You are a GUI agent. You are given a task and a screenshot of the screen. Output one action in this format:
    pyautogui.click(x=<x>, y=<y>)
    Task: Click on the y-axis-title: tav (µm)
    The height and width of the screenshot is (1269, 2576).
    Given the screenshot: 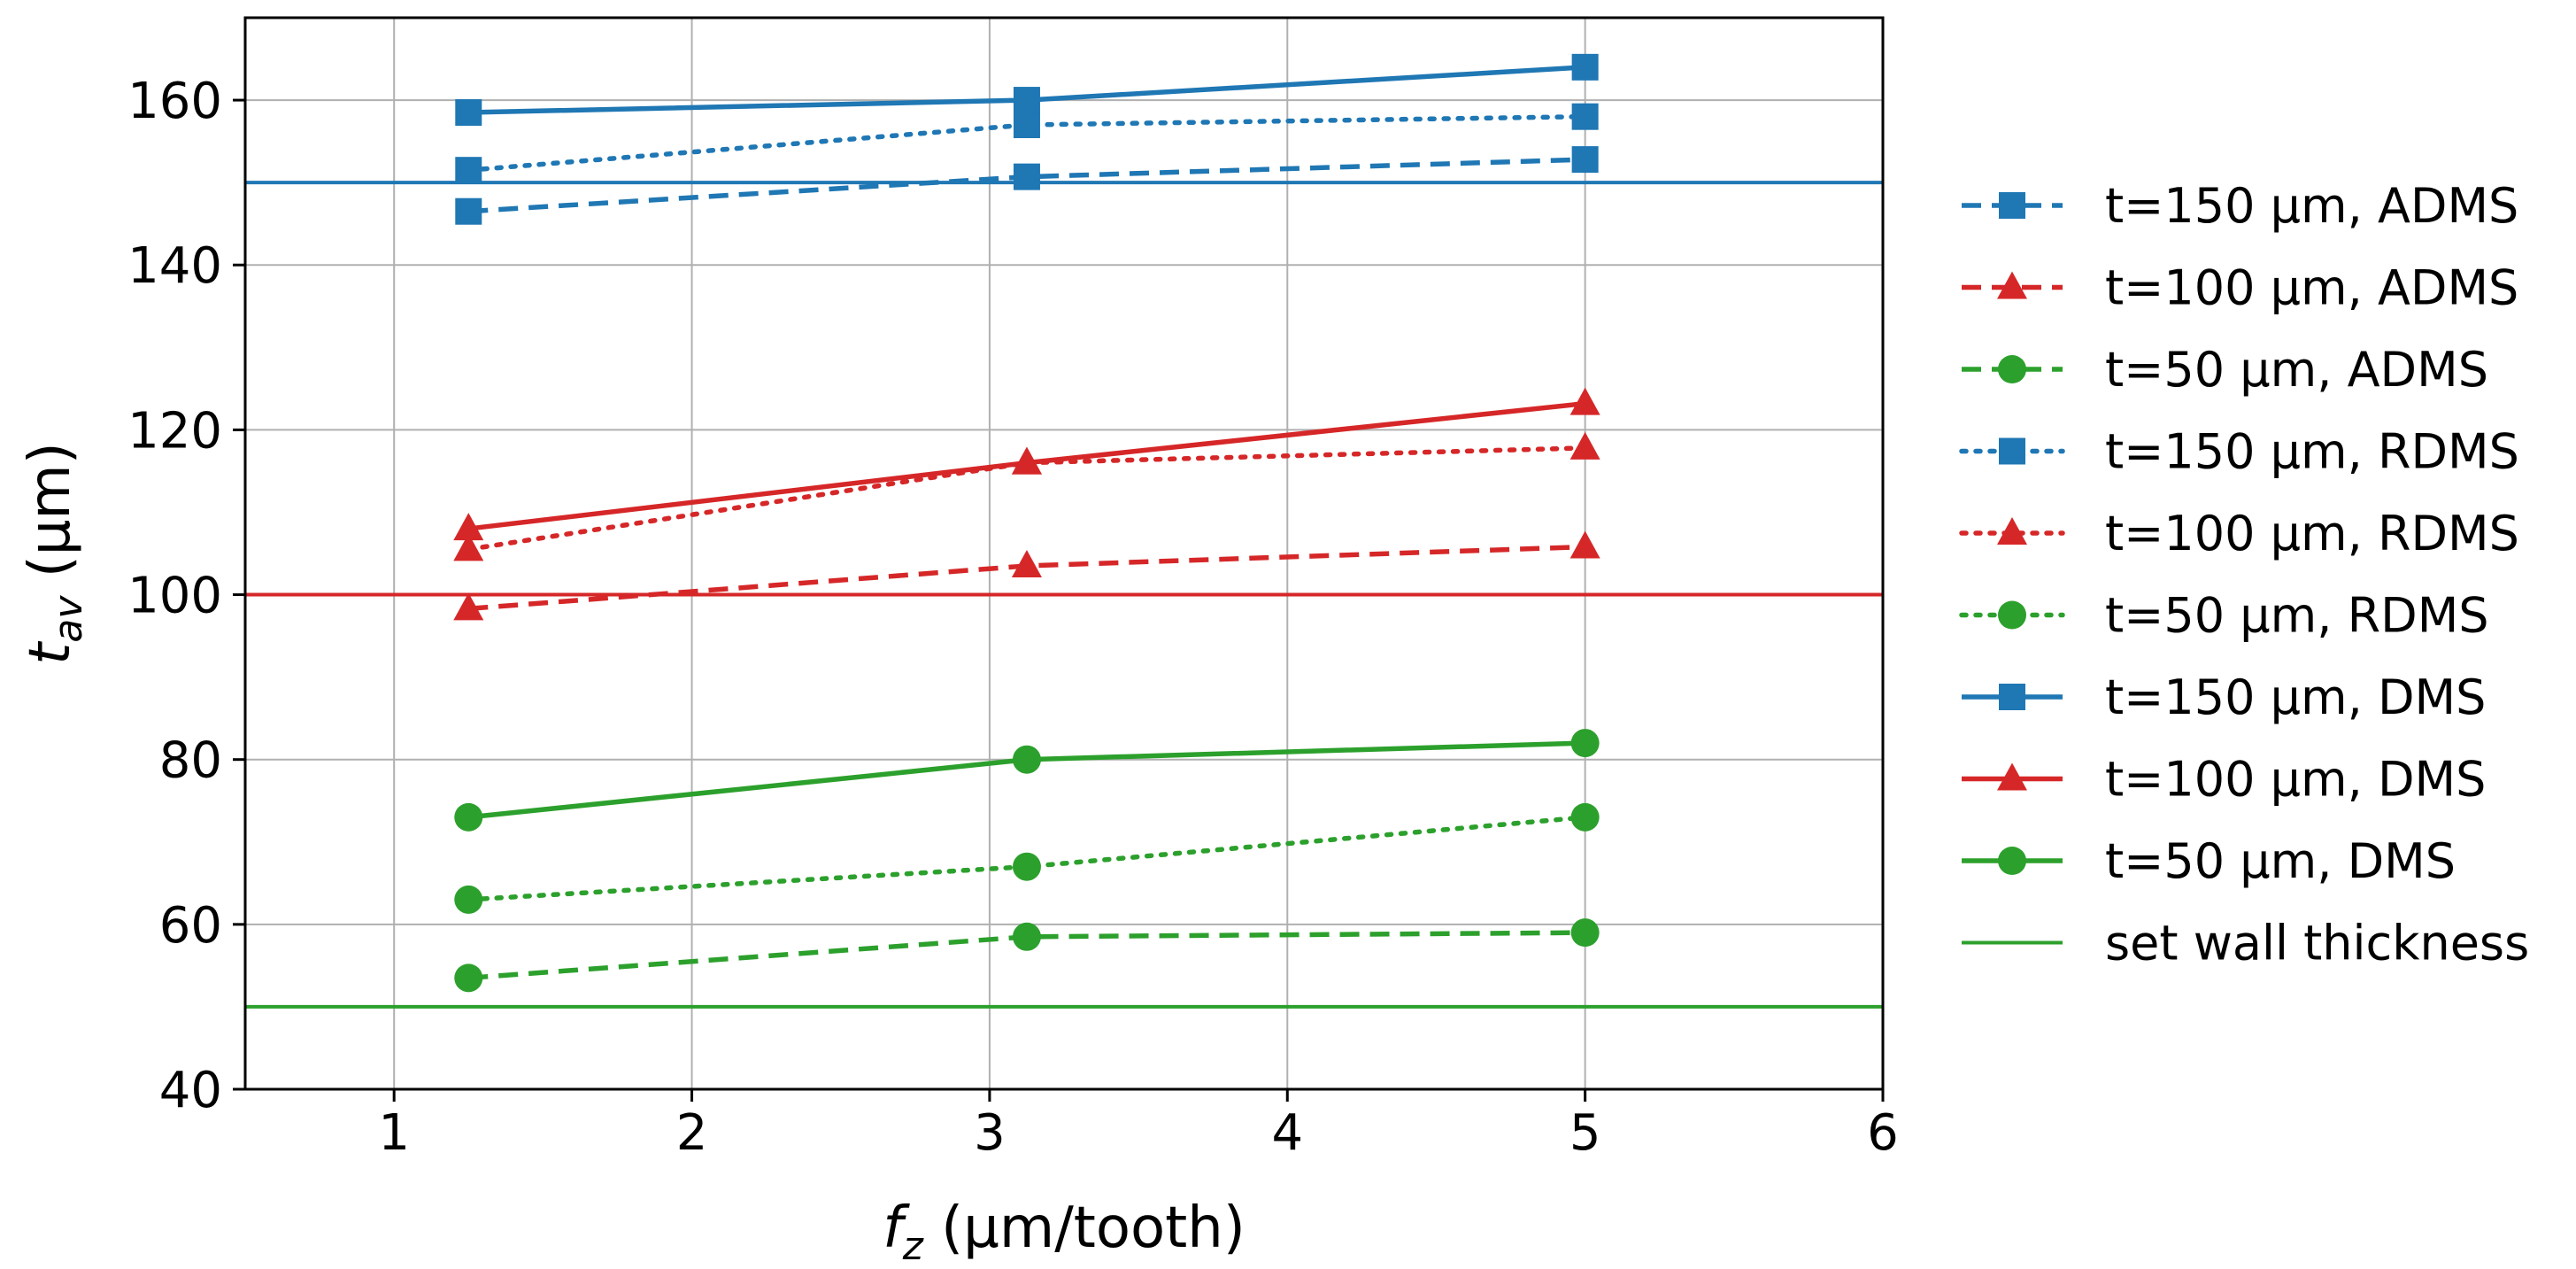 What is the action you would take?
    pyautogui.click(x=54, y=553)
    